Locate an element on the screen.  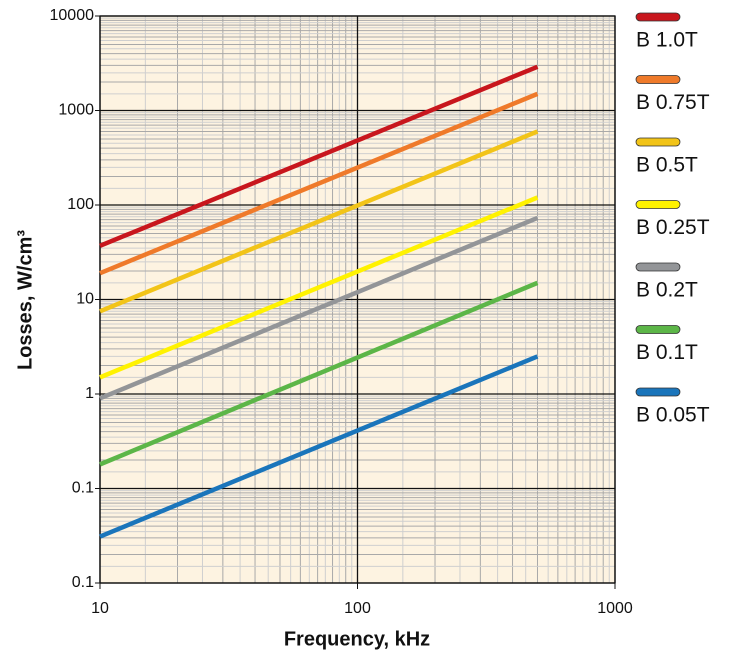
y-tick-label: 1000 is located at coordinates (76, 110).